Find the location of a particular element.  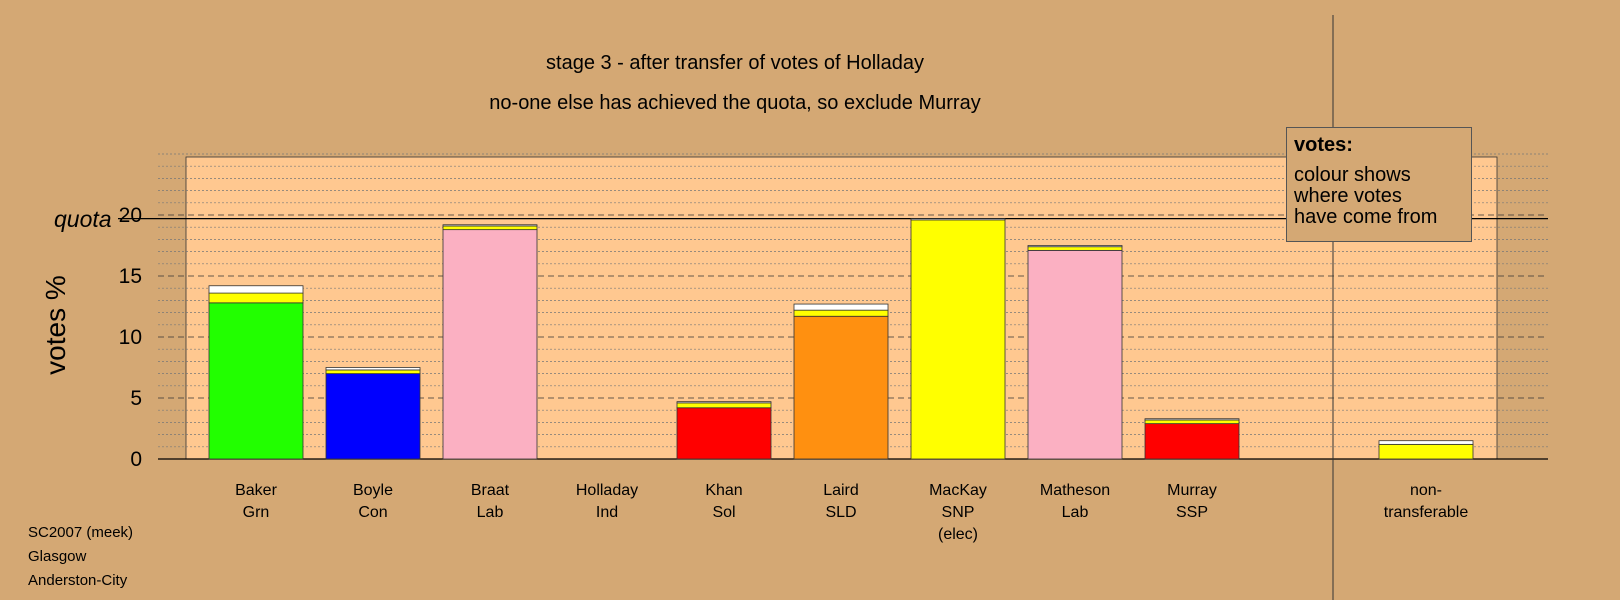

x-tick-label-matheson: Matheson is located at coordinates (1075, 490).